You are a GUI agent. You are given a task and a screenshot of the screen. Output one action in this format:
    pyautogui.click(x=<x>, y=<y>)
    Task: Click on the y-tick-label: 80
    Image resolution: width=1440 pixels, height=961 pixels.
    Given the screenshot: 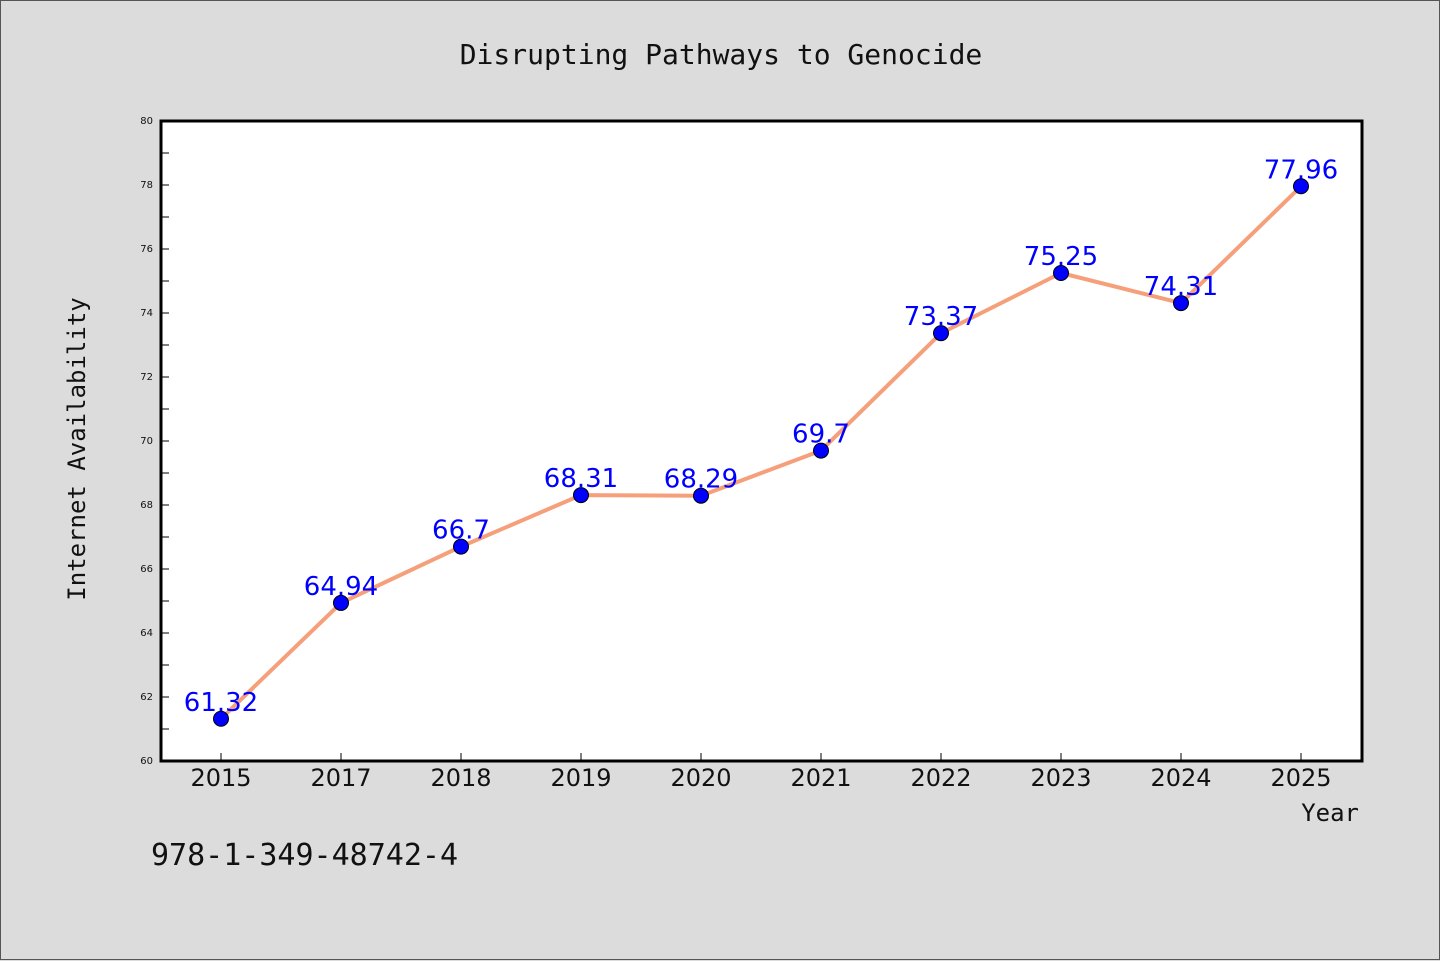 What is the action you would take?
    pyautogui.click(x=146, y=121)
    